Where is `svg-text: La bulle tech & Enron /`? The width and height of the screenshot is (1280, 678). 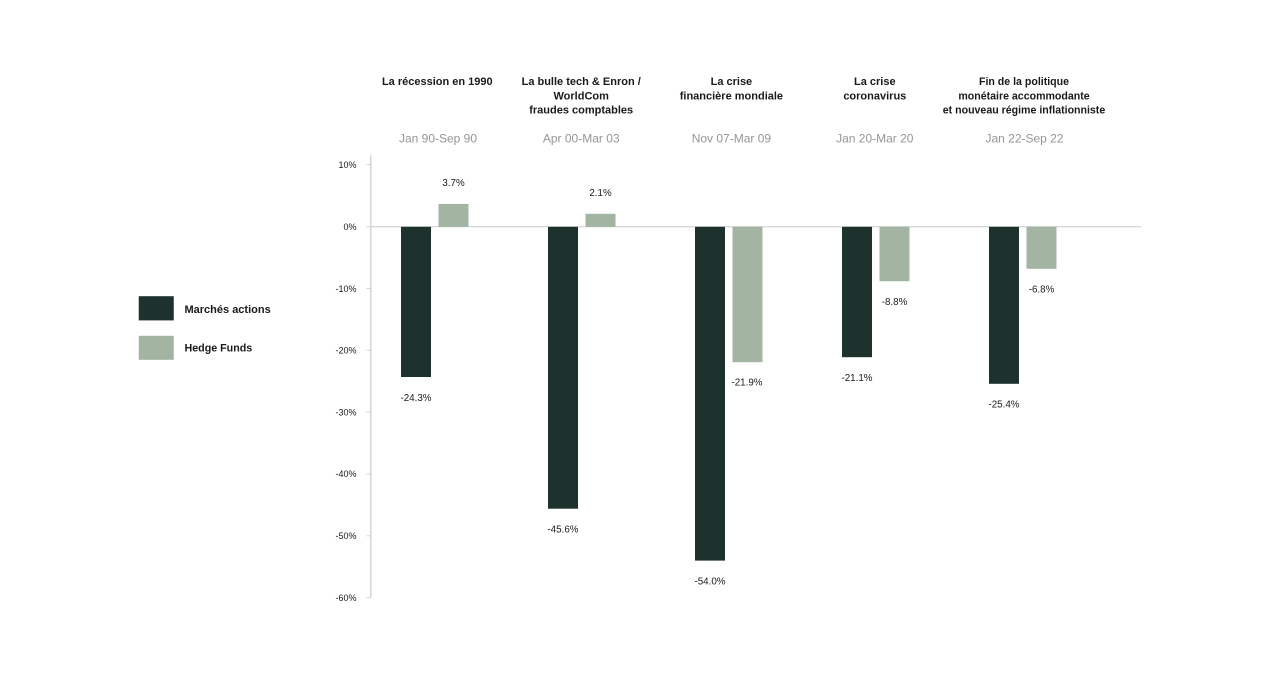
svg-text: La bulle tech & Enron / is located at coordinates (581, 82).